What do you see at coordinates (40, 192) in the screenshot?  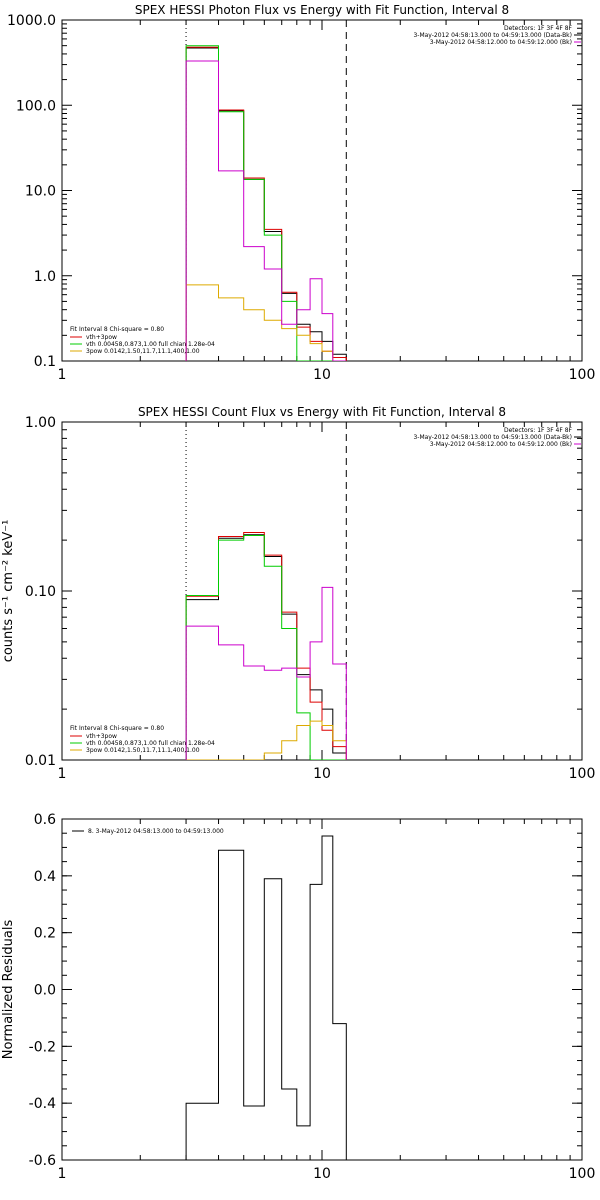 I see `y-tick-label: 10.0` at bounding box center [40, 192].